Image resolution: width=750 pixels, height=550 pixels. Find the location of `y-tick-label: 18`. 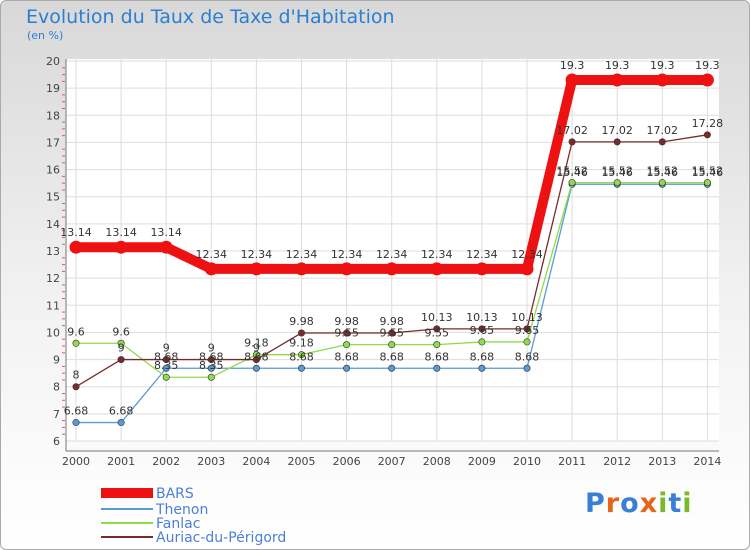

y-tick-label: 18 is located at coordinates (53, 115).